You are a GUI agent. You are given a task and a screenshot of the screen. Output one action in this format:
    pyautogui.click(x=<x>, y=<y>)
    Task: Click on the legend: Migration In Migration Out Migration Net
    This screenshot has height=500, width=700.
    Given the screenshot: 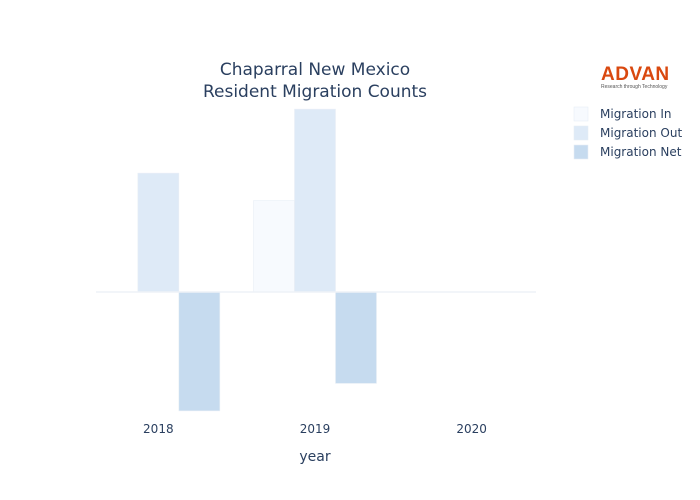 What is the action you would take?
    pyautogui.click(x=627, y=133)
    